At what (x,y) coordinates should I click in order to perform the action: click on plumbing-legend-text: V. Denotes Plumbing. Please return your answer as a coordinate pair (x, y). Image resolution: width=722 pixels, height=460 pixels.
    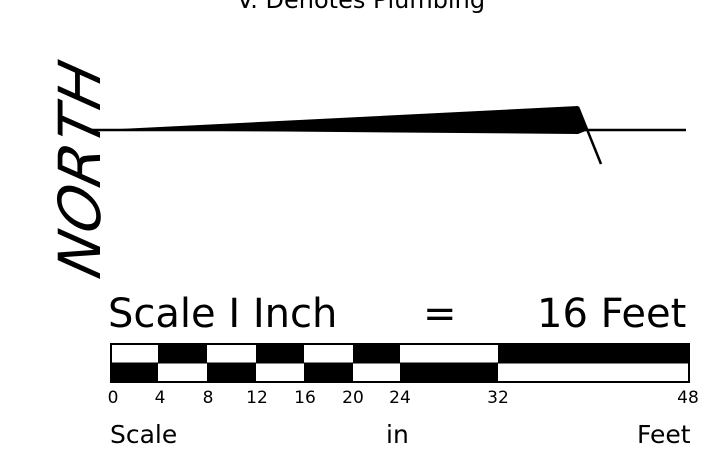
    Looking at the image, I should click on (361, 7).